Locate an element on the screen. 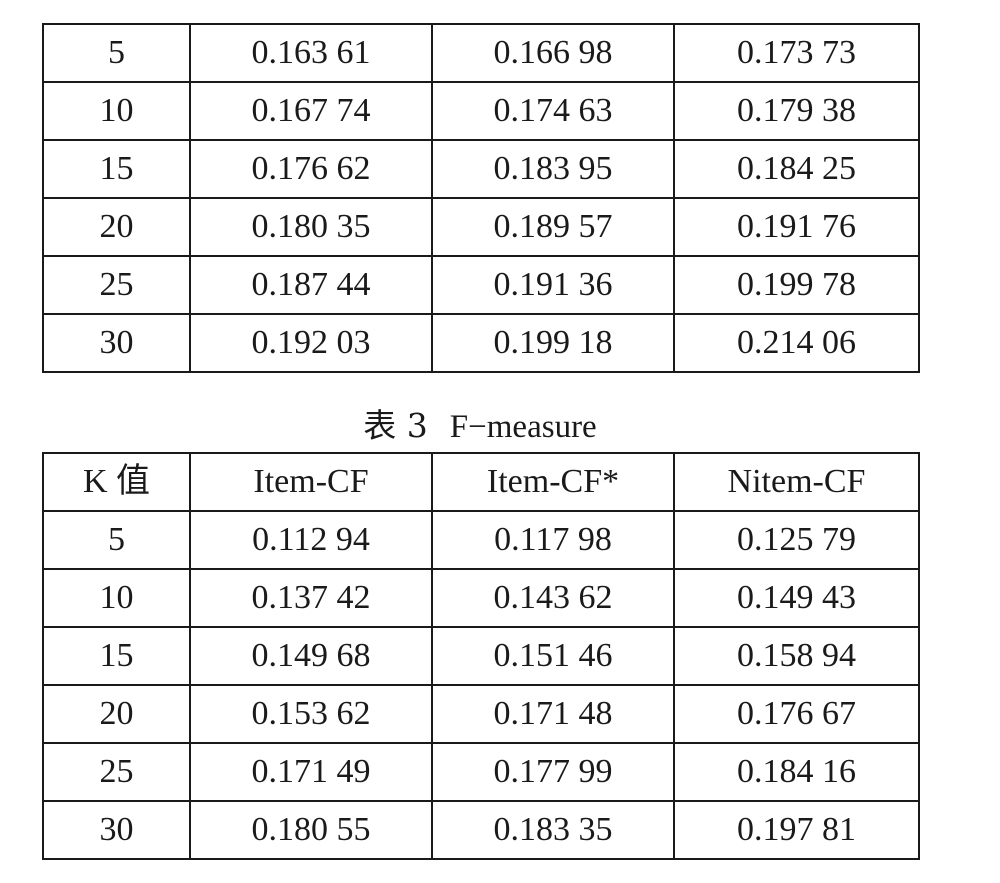  table-row: 30 0.192 03 0.199 18 0.214 06 is located at coordinates (481, 343).